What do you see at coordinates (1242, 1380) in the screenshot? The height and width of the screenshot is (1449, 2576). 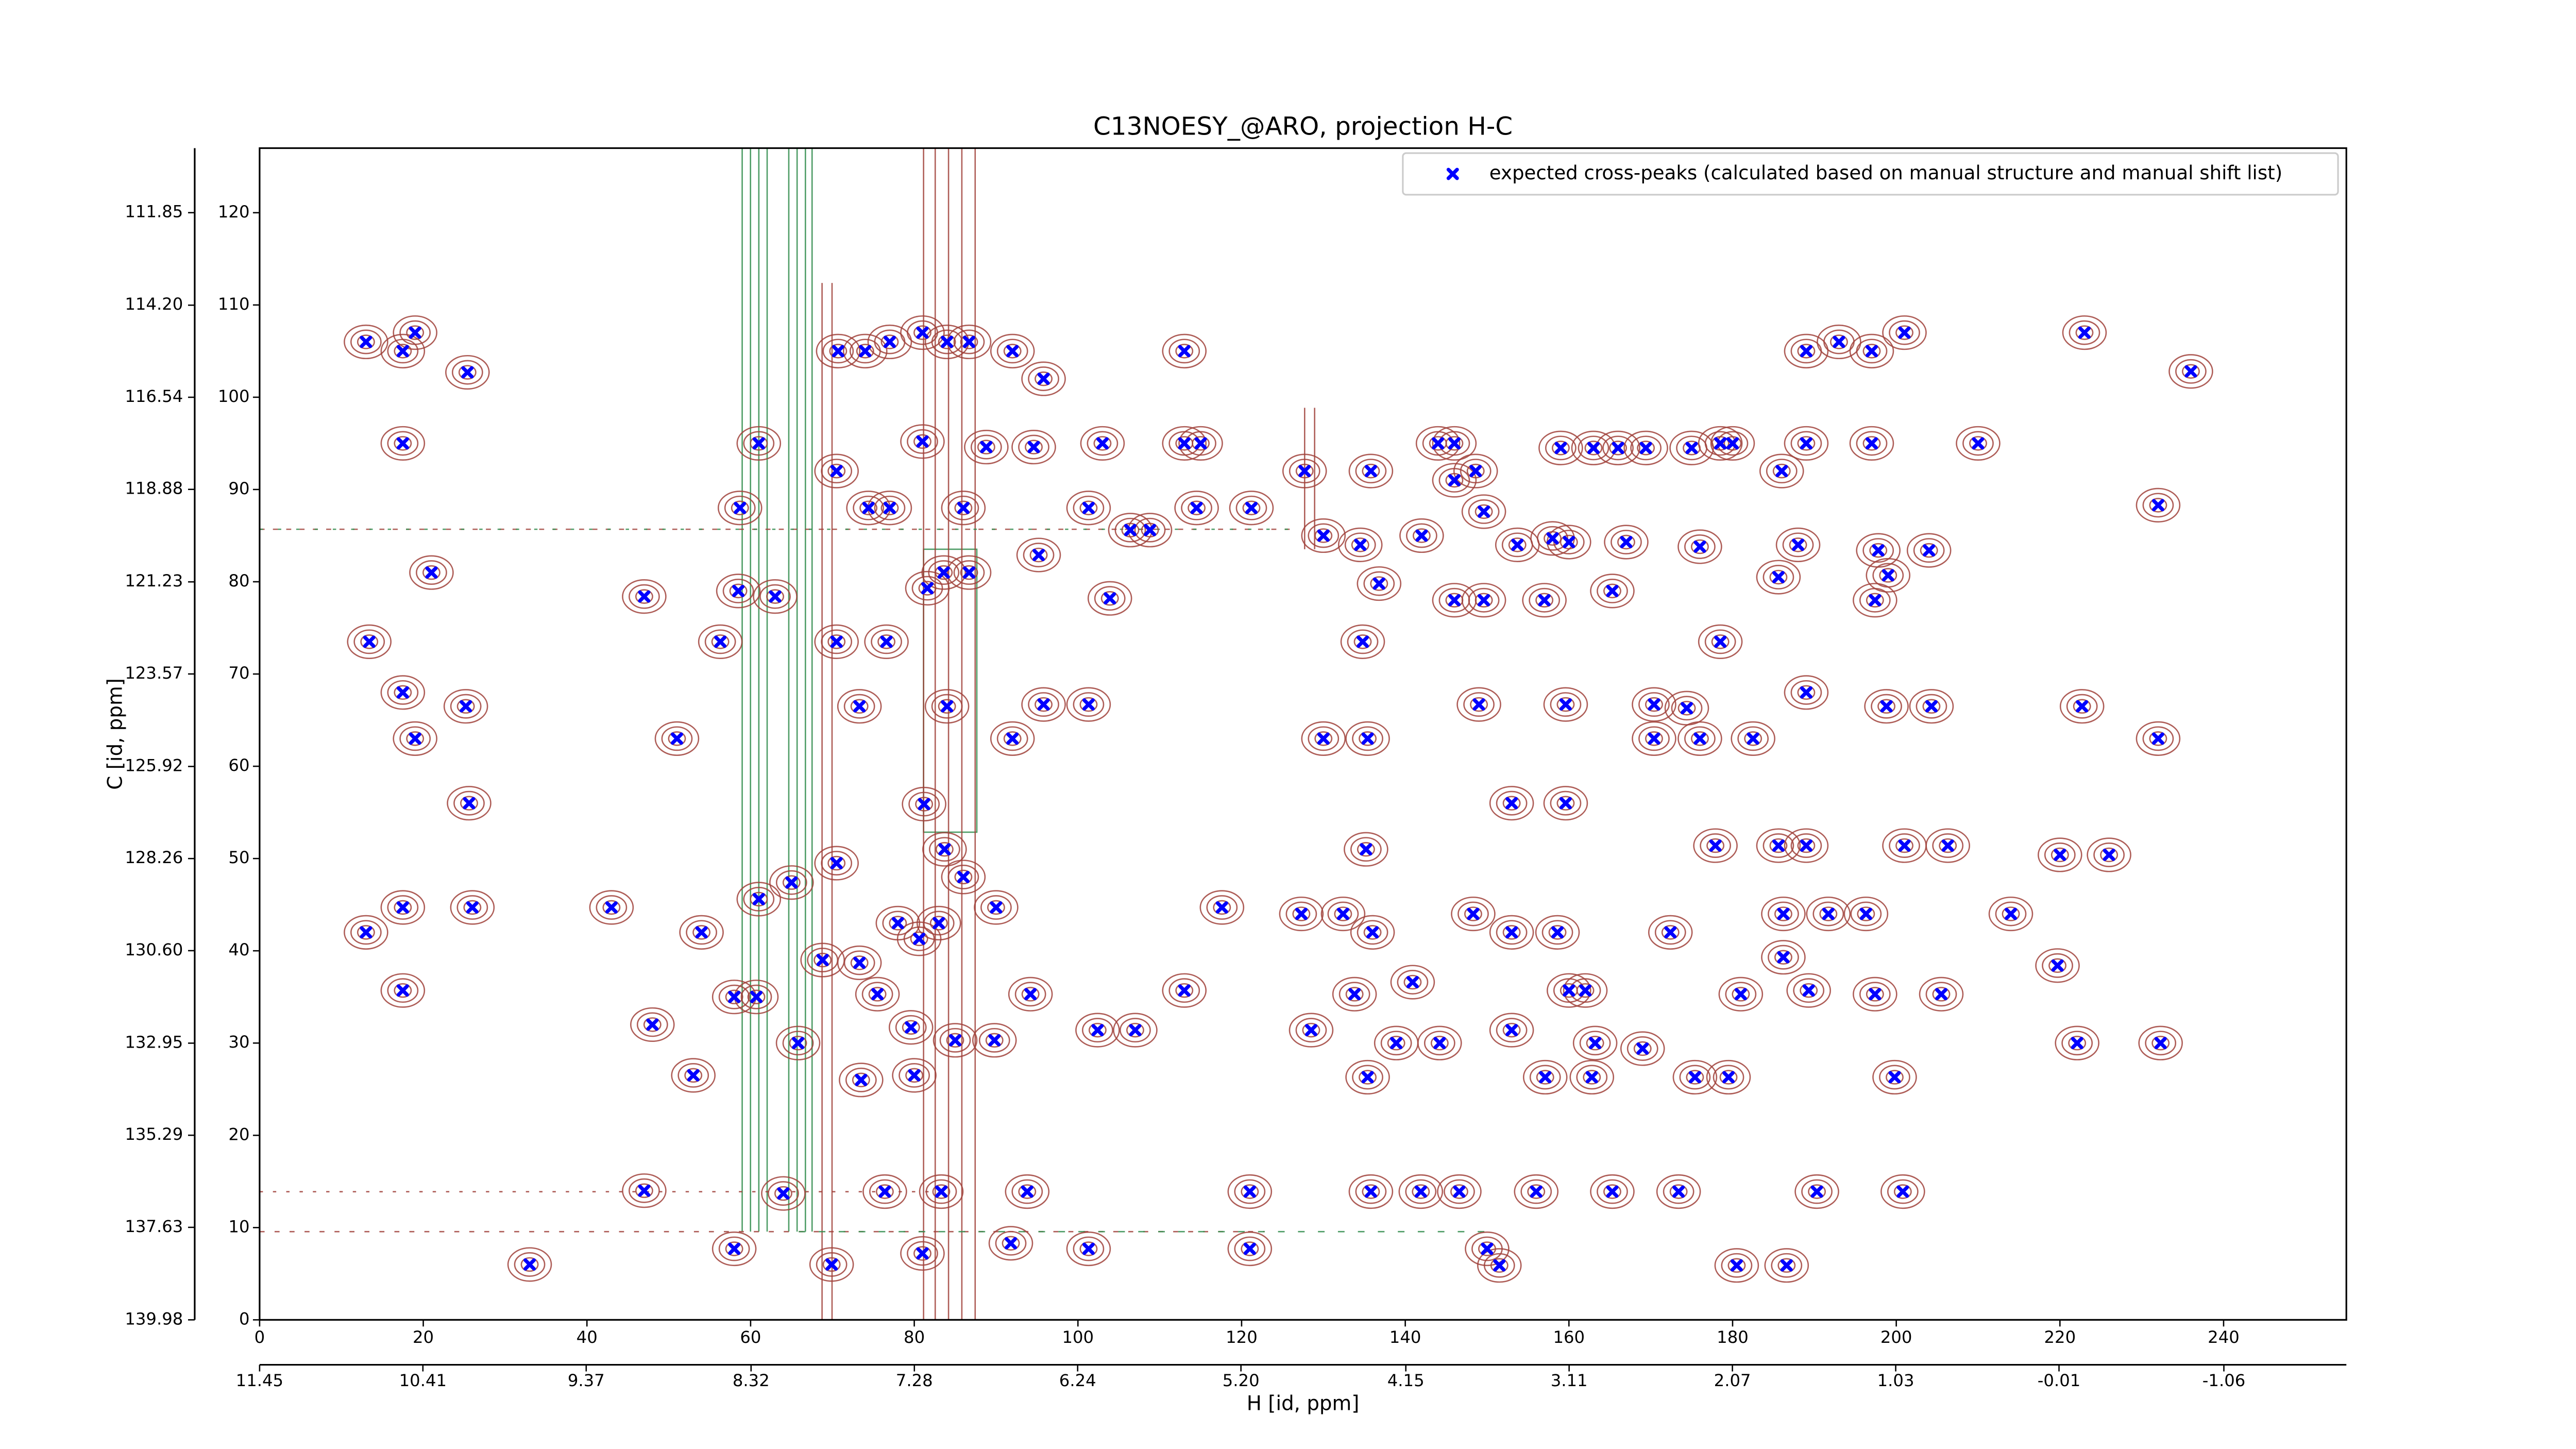 I see `x2-tick-label: 5.20` at bounding box center [1242, 1380].